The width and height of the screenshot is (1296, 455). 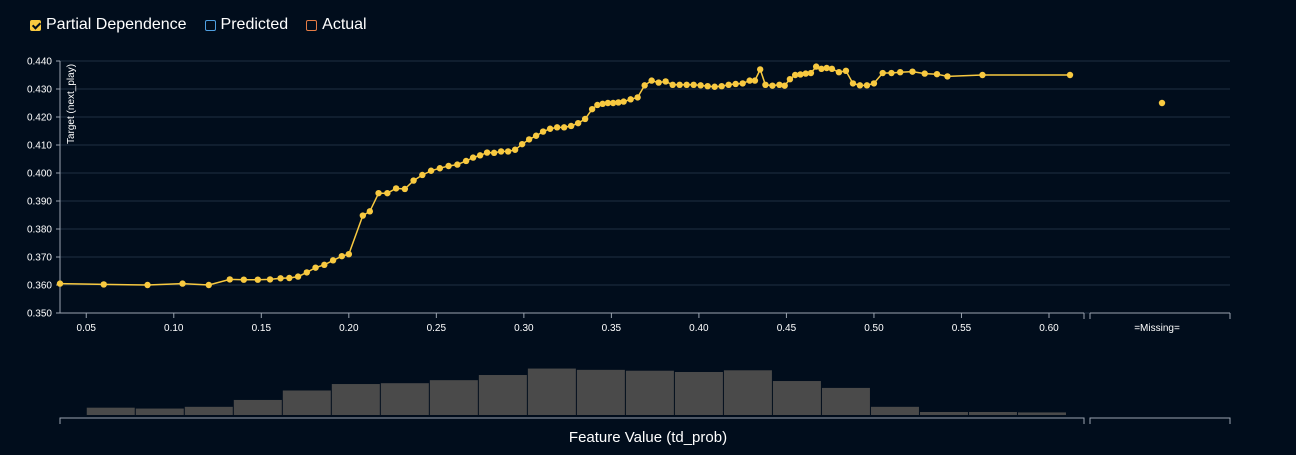 I want to click on legend-label: Partial Dependence, so click(x=116, y=24).